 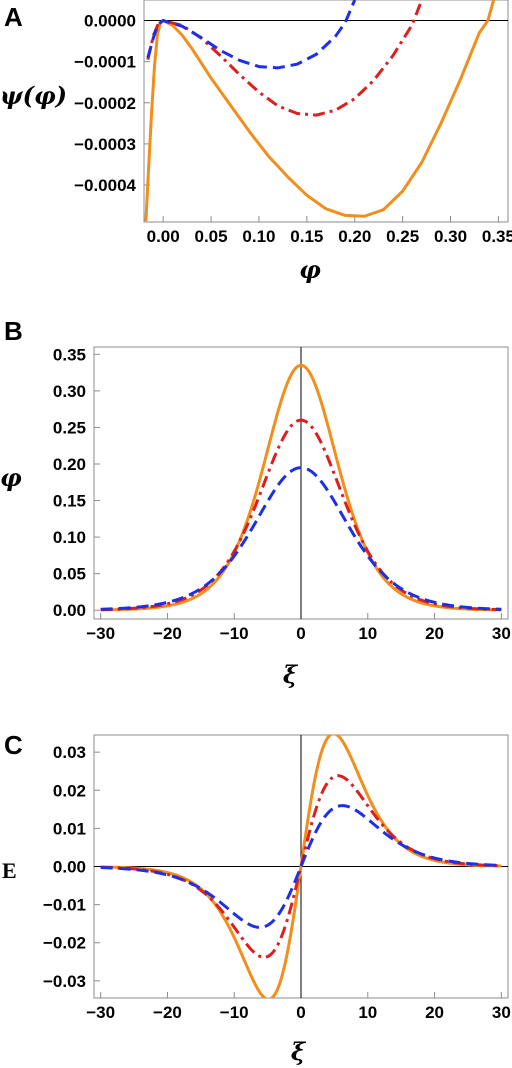 I want to click on panel-a-x-tick-label: 0.15, so click(x=306, y=236).